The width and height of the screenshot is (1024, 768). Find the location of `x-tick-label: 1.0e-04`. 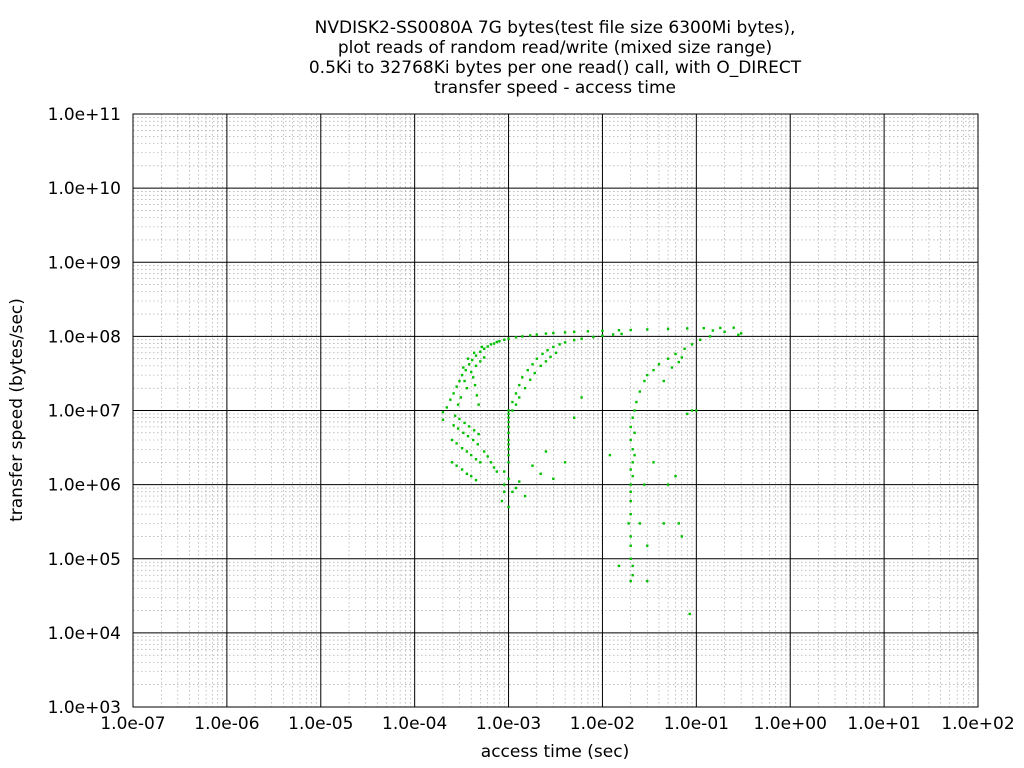

x-tick-label: 1.0e-04 is located at coordinates (414, 724).